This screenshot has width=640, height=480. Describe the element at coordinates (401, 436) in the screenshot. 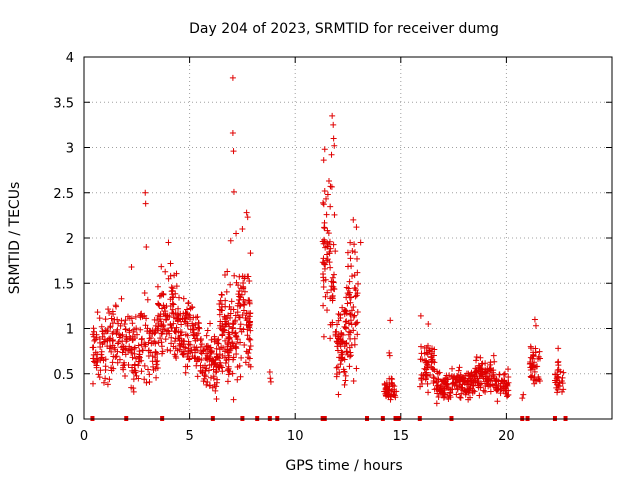

I see `x-tick-label: 15` at that location.